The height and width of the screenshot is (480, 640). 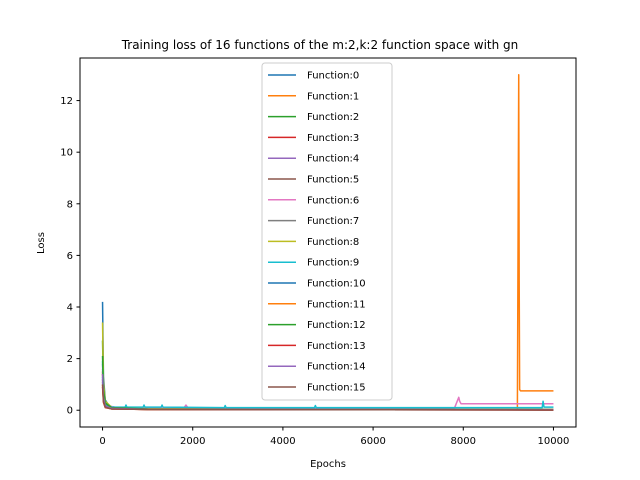 I want to click on legend-label-12: Function:12, so click(x=336, y=325).